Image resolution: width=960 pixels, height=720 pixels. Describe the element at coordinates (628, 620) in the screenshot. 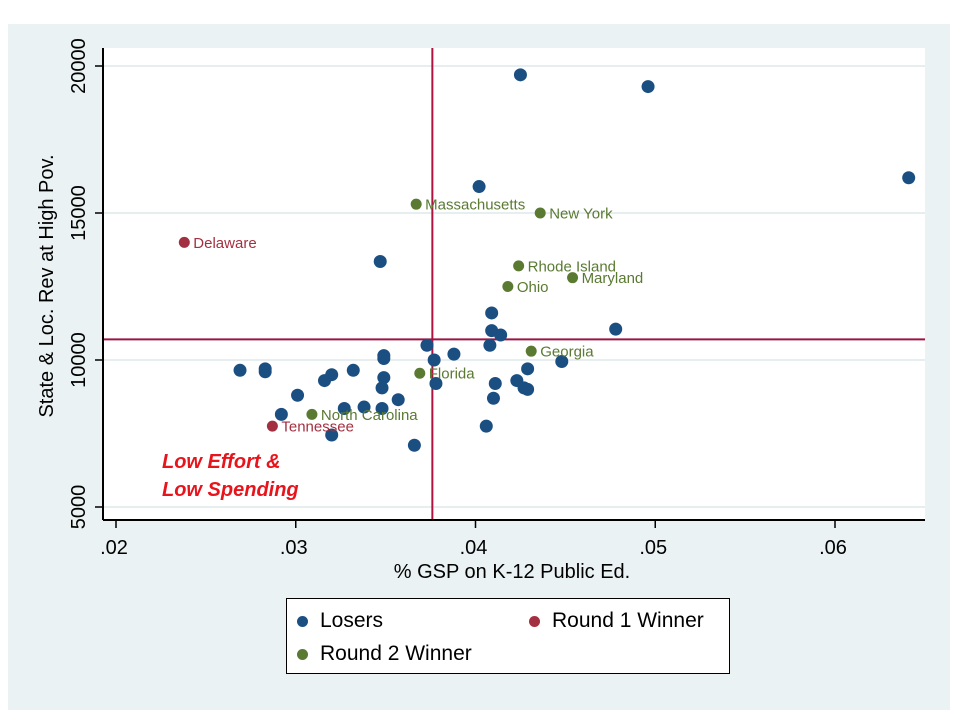

I see `legend-label: Round 1 Winner` at that location.